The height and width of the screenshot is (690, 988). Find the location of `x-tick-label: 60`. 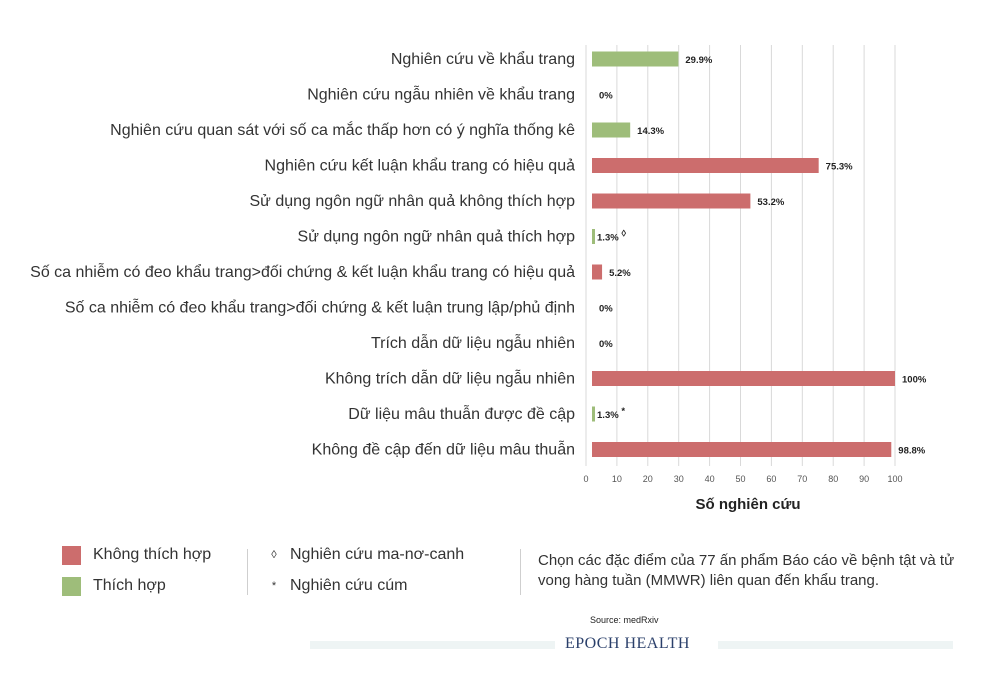

x-tick-label: 60 is located at coordinates (771, 479).